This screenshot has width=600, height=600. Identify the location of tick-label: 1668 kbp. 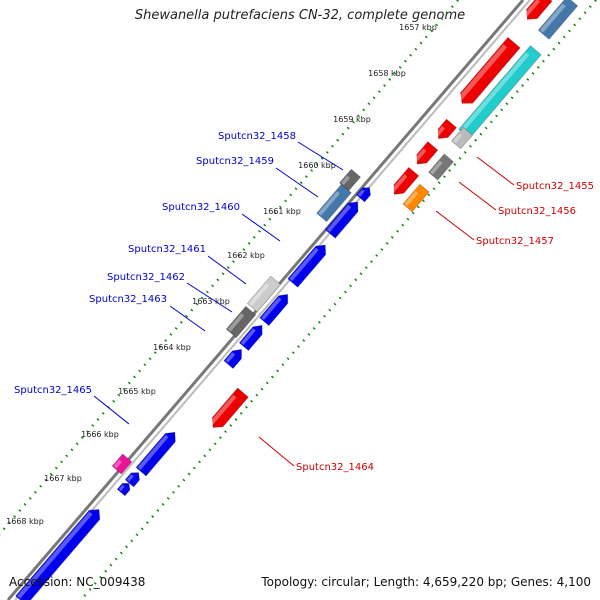
(25, 521).